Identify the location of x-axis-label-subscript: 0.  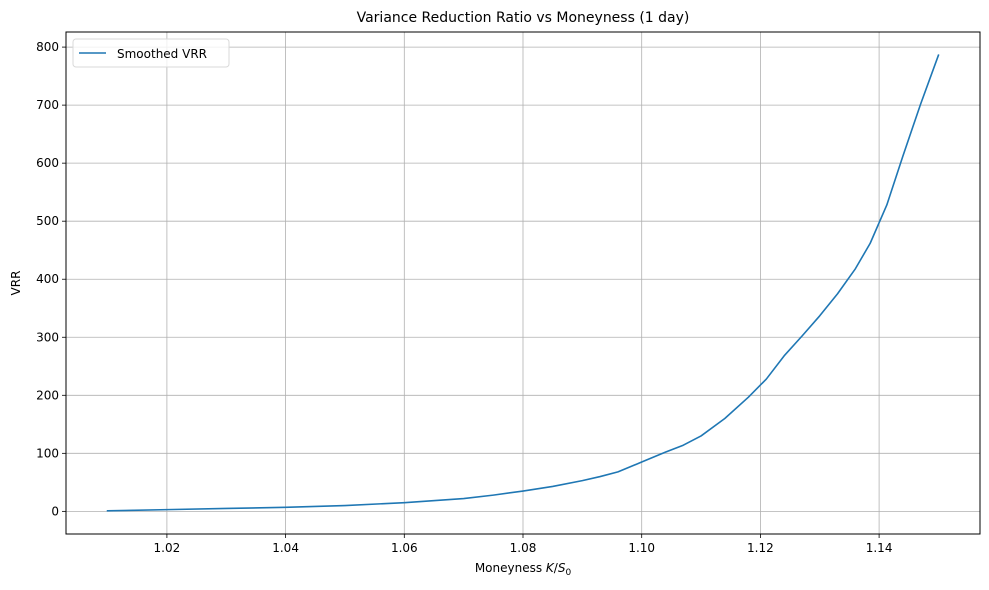
(568, 573).